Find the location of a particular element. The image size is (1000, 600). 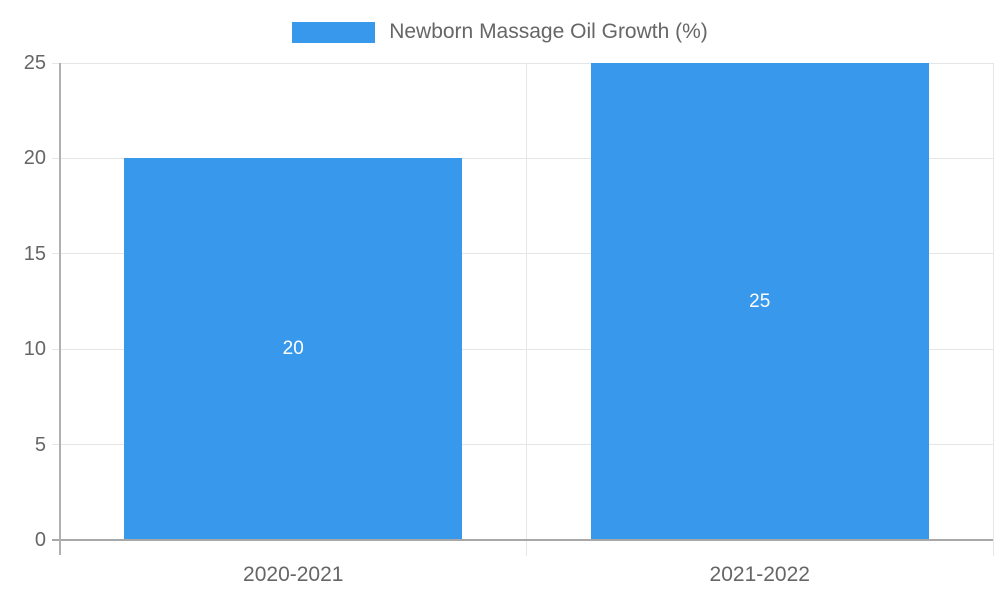

y-tick-label-25: 25 is located at coordinates (34, 63).